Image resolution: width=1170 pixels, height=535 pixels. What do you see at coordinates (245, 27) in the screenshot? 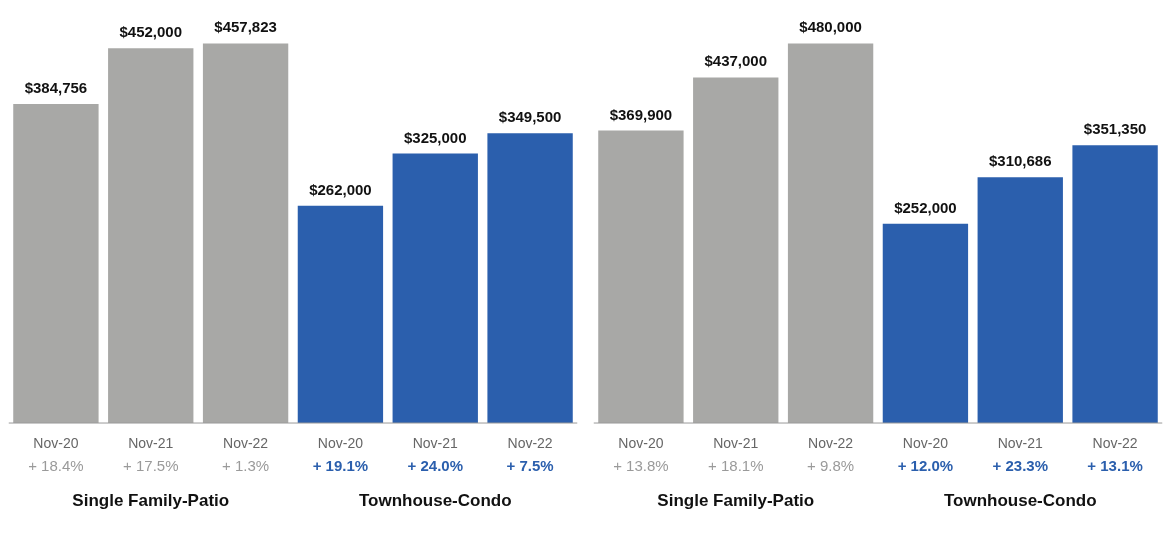
I see `data-label: $457,823` at bounding box center [245, 27].